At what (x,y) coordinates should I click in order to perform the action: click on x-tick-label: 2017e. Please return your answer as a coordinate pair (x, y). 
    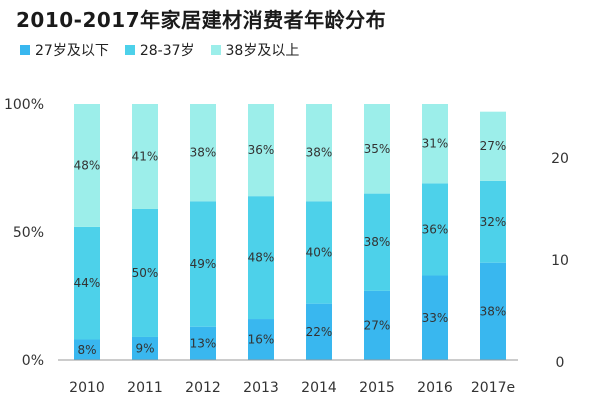
    Looking at the image, I should click on (493, 388).